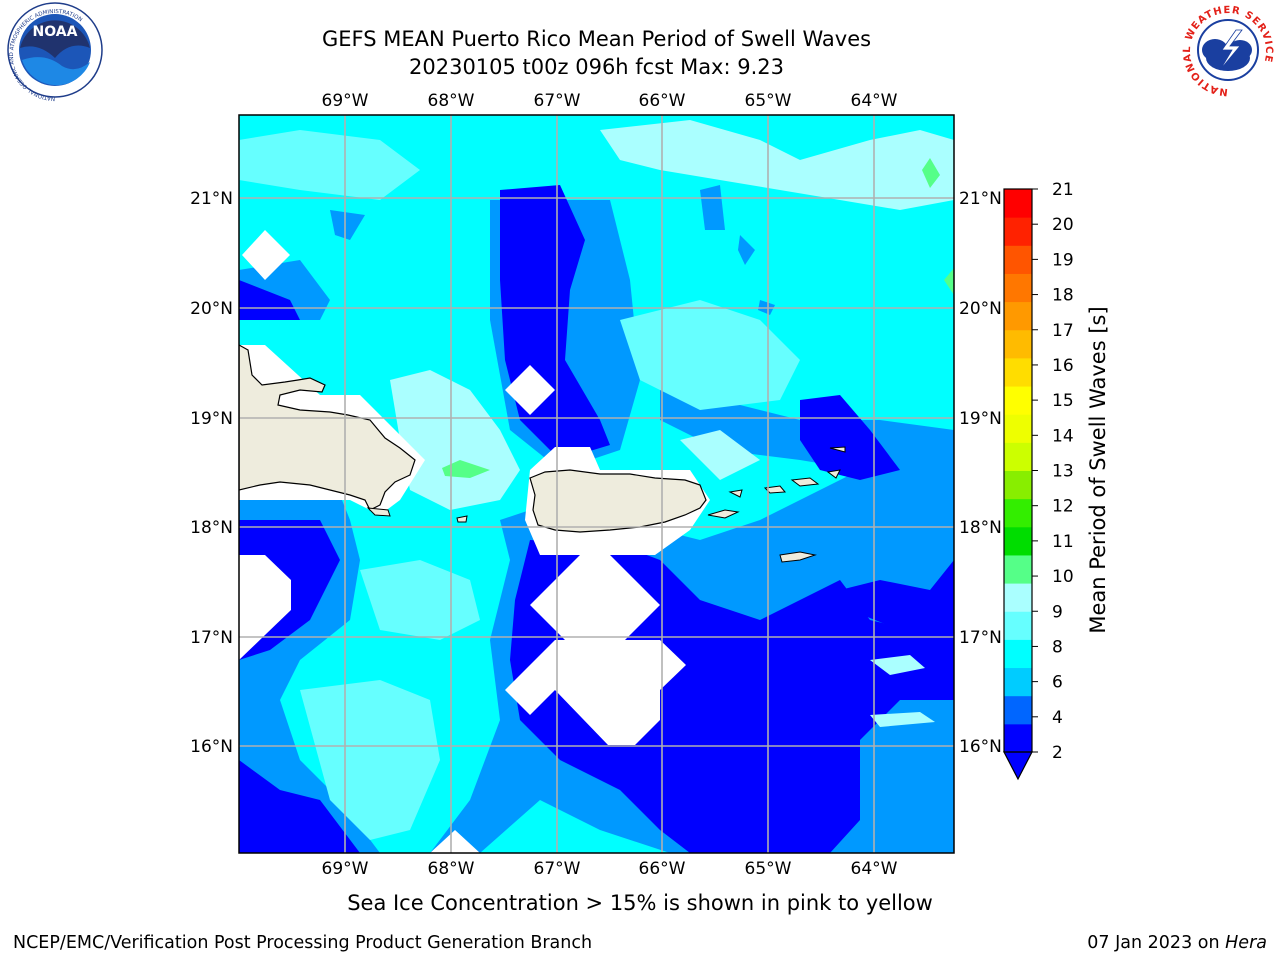 This screenshot has width=1280, height=960. I want to click on footer-date-text: 07 Jan 2023 on, so click(1156, 943).